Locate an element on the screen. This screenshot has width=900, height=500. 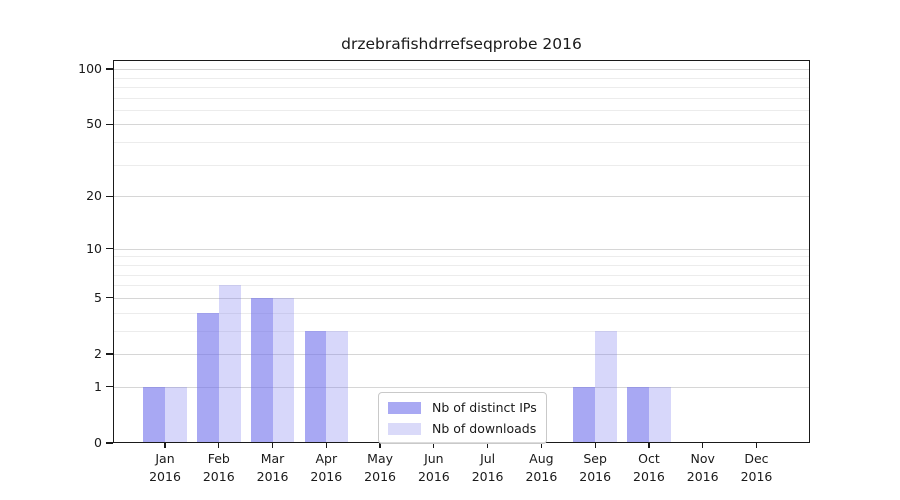
x-tick-month: Oct is located at coordinates (649, 458).